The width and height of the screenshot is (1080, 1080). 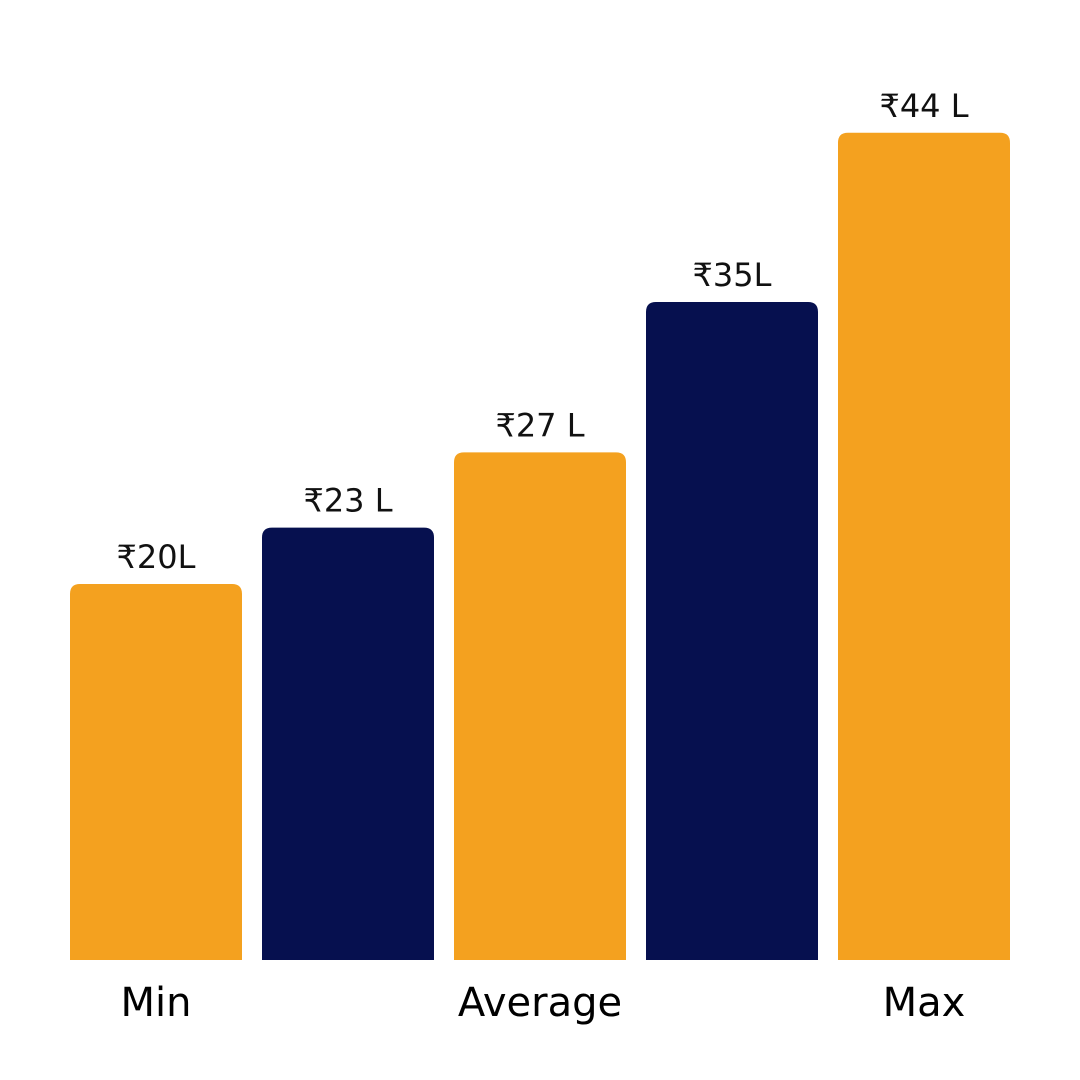 What do you see at coordinates (156, 557) in the screenshot?
I see `data-label-1: ₹20L` at bounding box center [156, 557].